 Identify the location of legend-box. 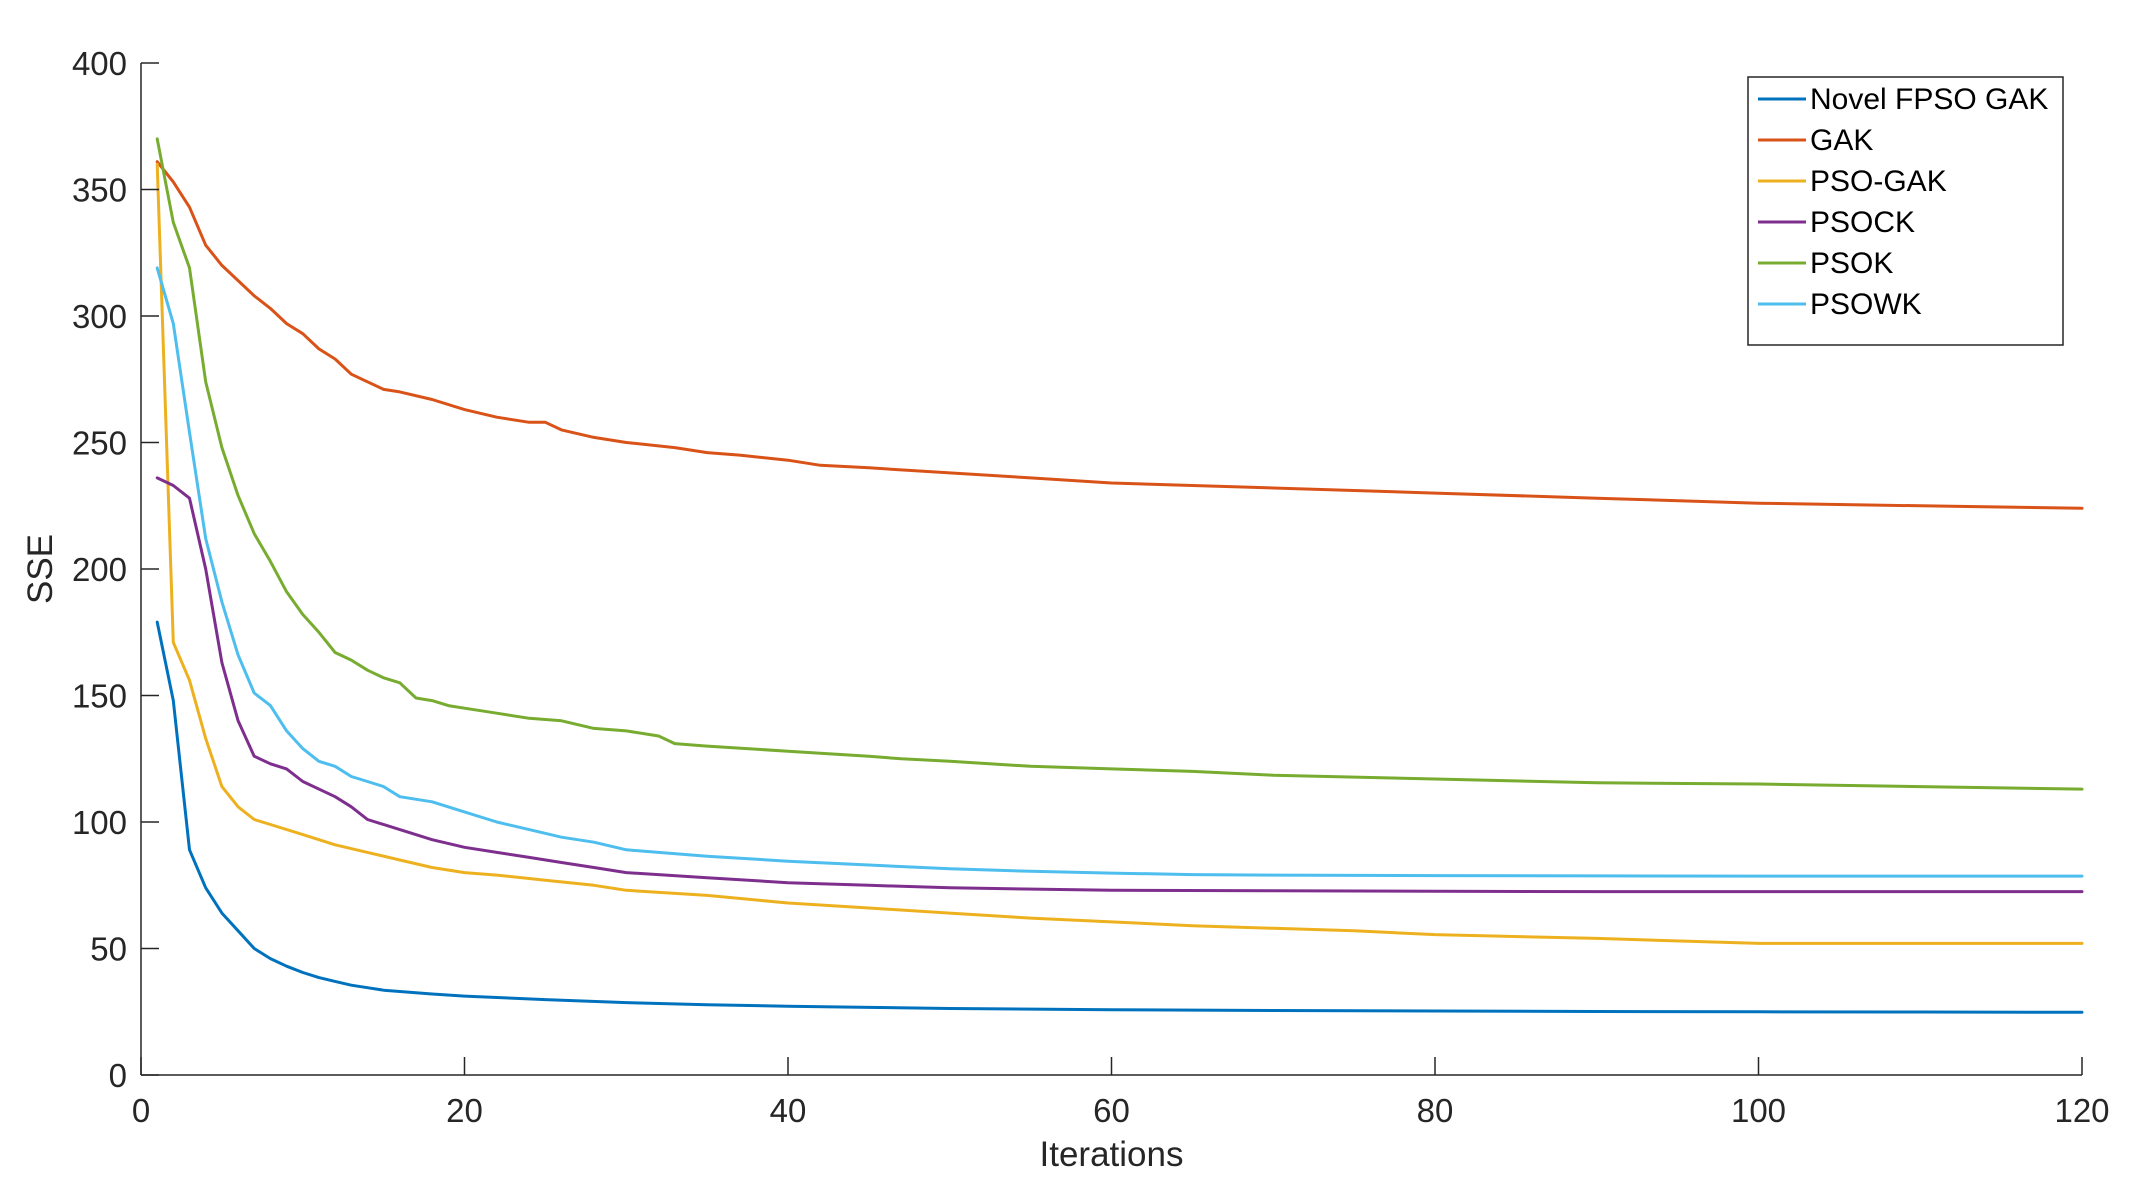
(1905, 211).